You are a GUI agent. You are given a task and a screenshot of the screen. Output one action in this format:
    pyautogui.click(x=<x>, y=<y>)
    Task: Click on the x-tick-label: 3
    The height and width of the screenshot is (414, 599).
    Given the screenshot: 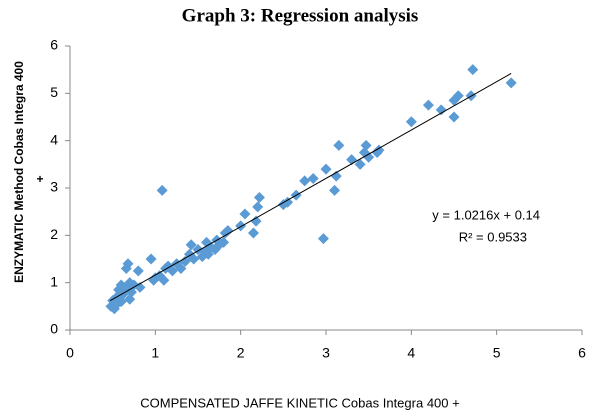 What is the action you would take?
    pyautogui.click(x=326, y=353)
    